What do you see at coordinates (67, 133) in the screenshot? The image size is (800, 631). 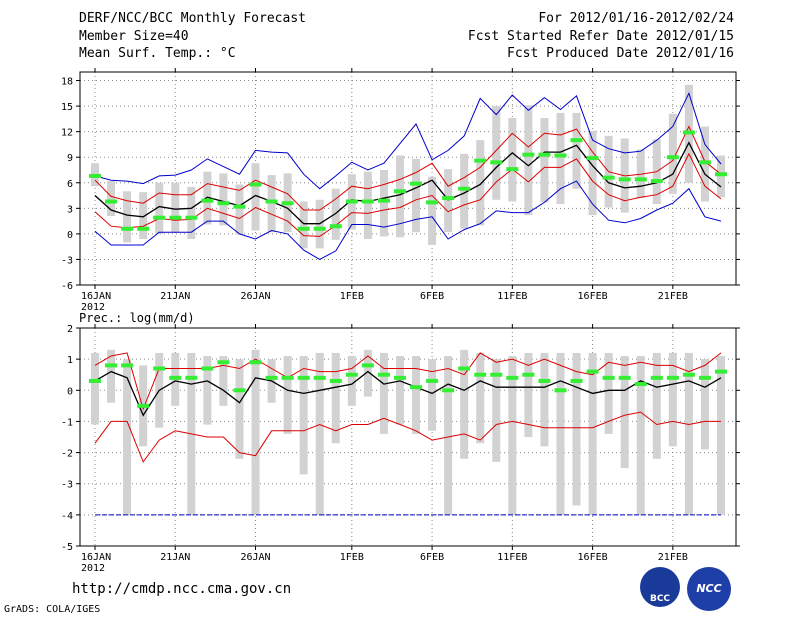 I see `temp-ytick-label: 12` at bounding box center [67, 133].